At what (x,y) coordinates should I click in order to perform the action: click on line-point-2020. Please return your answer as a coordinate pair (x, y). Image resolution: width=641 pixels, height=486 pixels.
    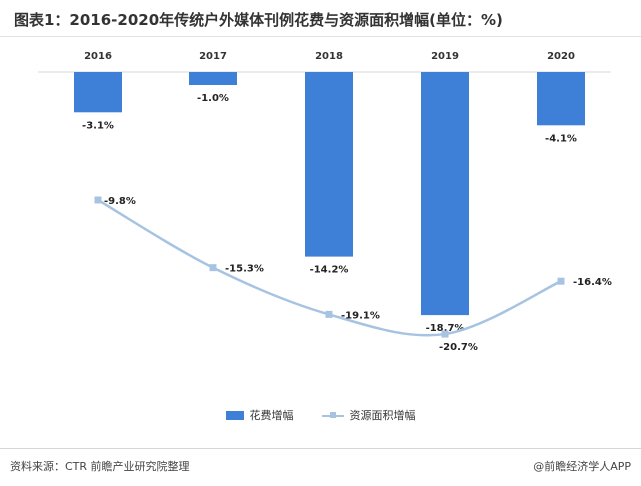
    Looking at the image, I should click on (561, 281).